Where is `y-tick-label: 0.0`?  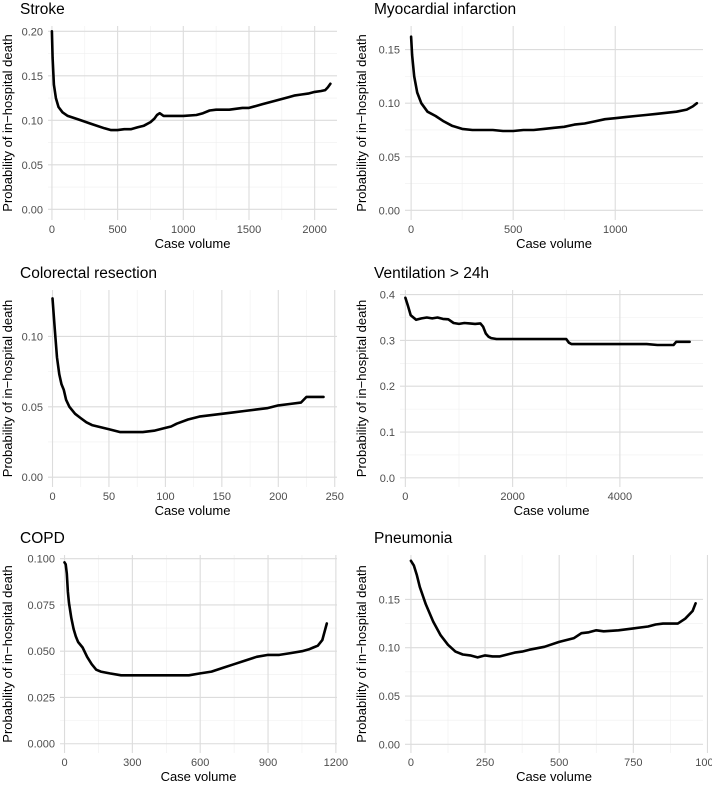 y-tick-label: 0.0 is located at coordinates (387, 479).